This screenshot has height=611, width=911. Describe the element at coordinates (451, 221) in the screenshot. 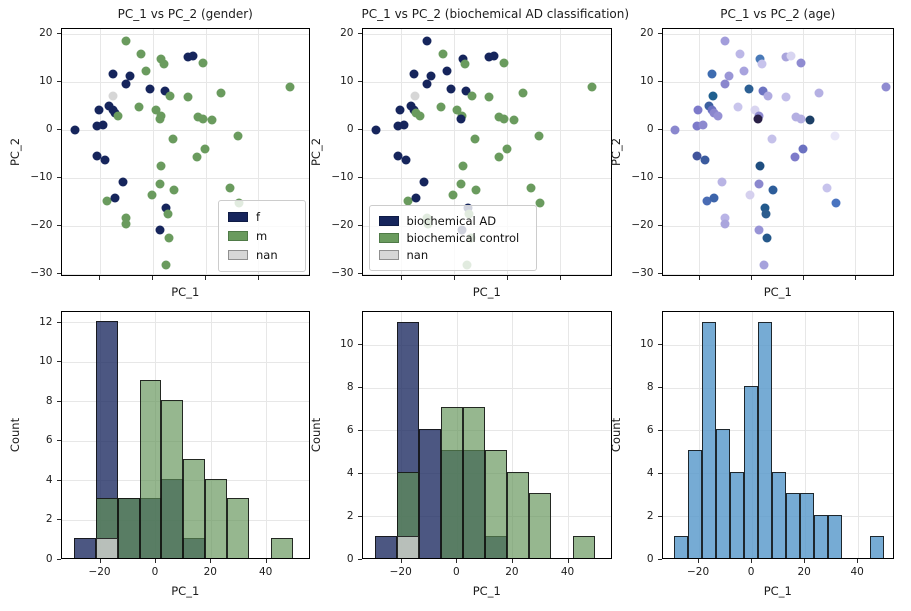

I see `legend-item-label: biochemical AD` at that location.